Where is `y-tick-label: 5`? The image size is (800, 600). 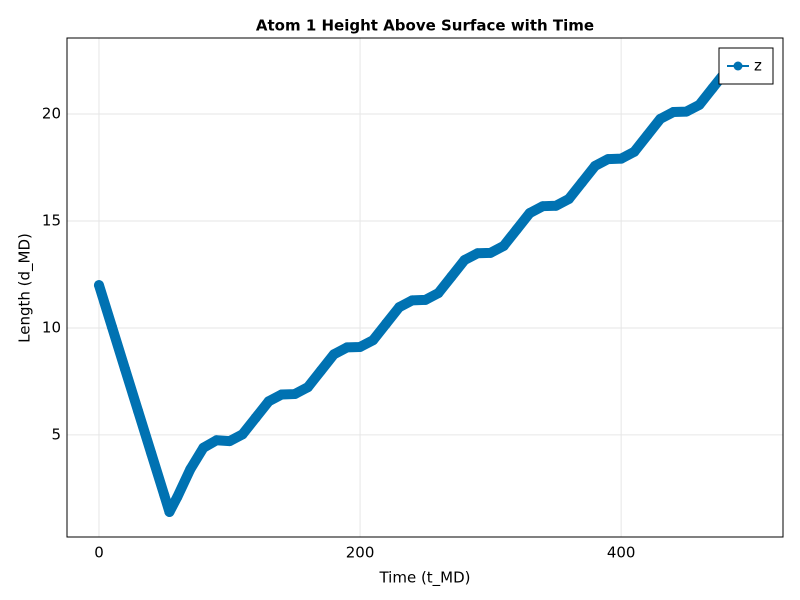
y-tick-label: 5 is located at coordinates (56, 434).